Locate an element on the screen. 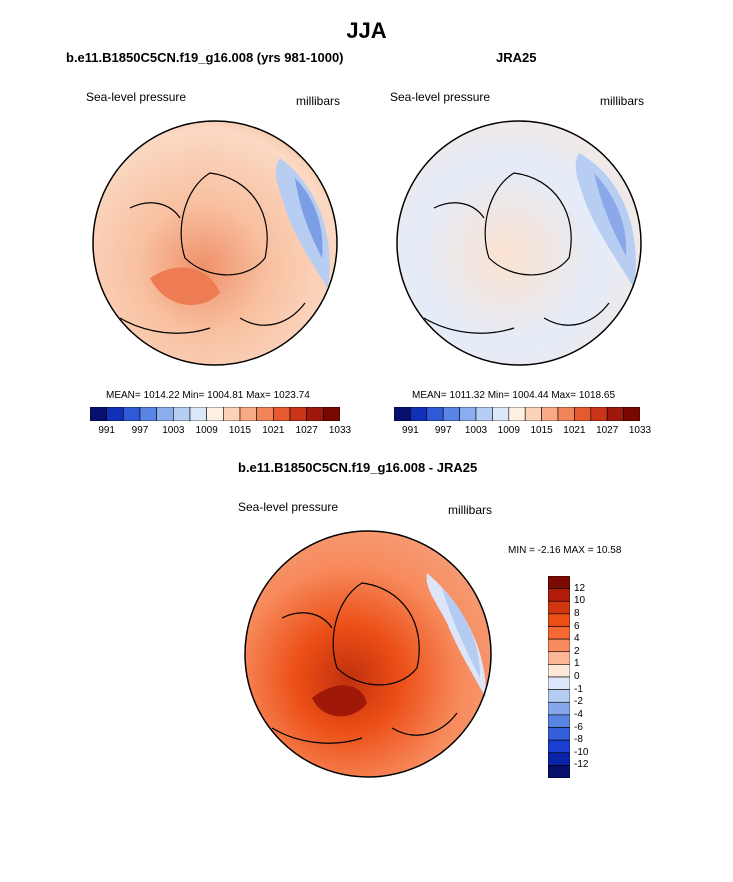  page-title: JJA is located at coordinates (366, 30).